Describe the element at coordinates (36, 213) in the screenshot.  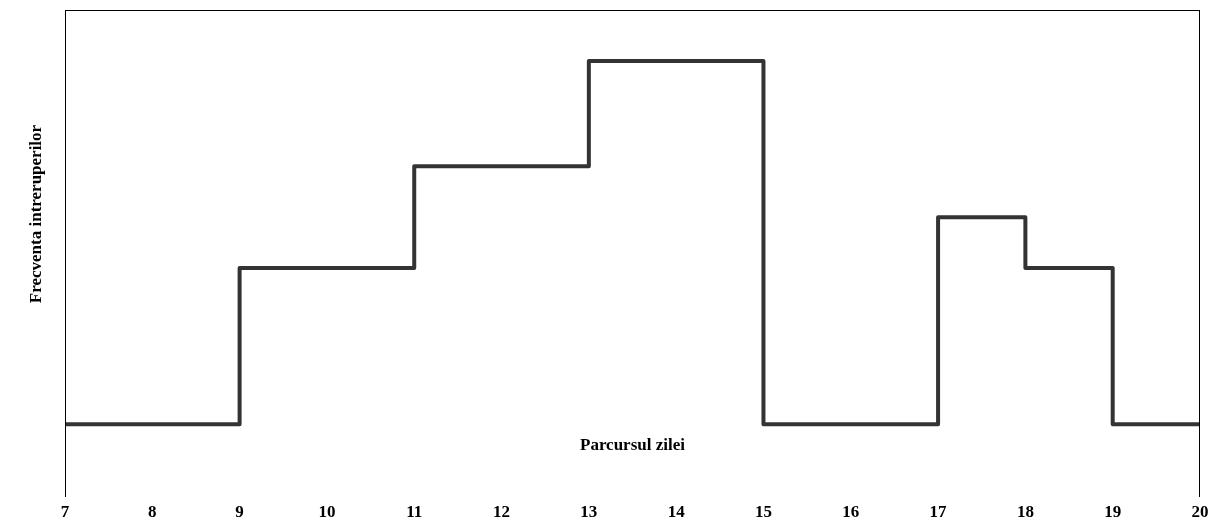
I see `y-axis-title: Frecventa intreruperilor` at that location.